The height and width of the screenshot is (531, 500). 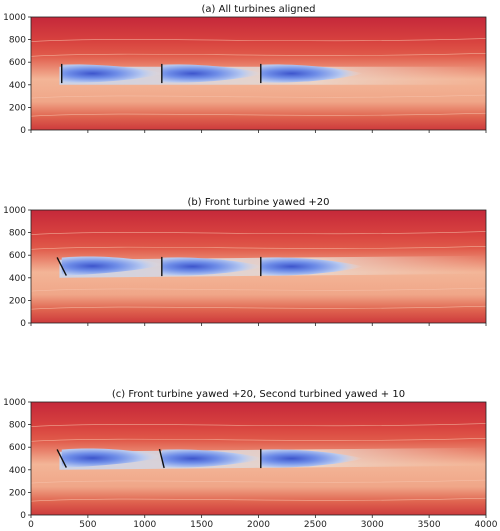 What do you see at coordinates (372, 525) in the screenshot?
I see `x-tick-label: 3000` at bounding box center [372, 525].